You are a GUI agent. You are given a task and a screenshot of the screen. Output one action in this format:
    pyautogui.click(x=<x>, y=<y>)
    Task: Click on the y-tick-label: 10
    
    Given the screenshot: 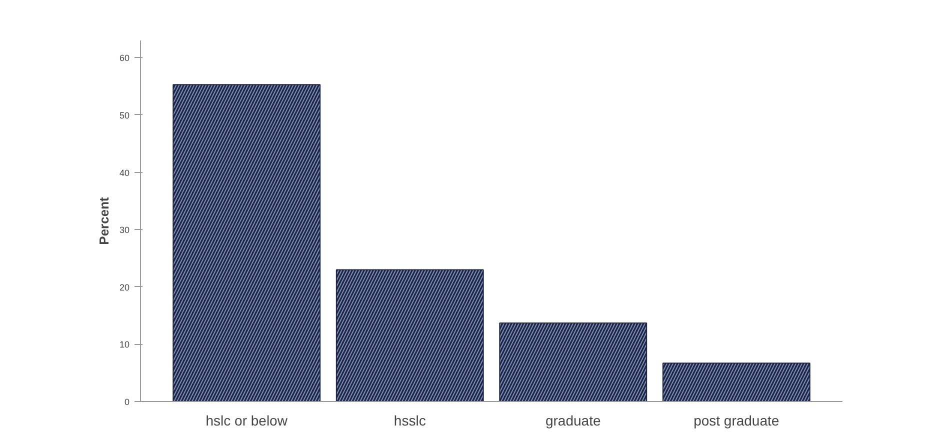 What is the action you would take?
    pyautogui.click(x=124, y=345)
    